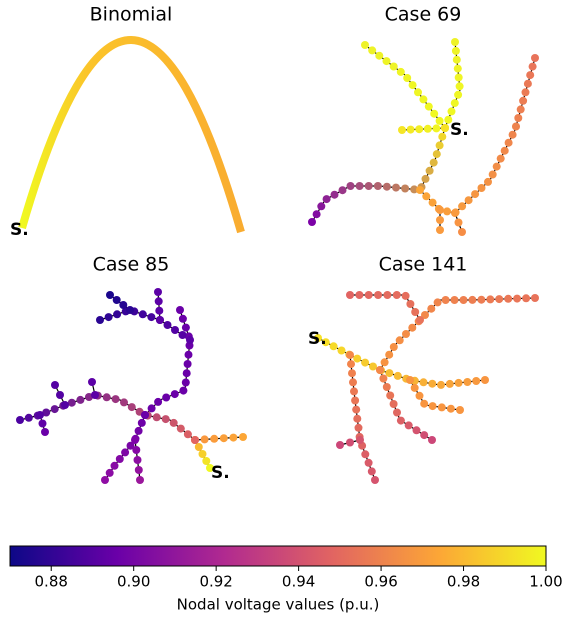 The height and width of the screenshot is (619, 565). What do you see at coordinates (51, 582) in the screenshot?
I see `tick-label: 0.88` at bounding box center [51, 582].